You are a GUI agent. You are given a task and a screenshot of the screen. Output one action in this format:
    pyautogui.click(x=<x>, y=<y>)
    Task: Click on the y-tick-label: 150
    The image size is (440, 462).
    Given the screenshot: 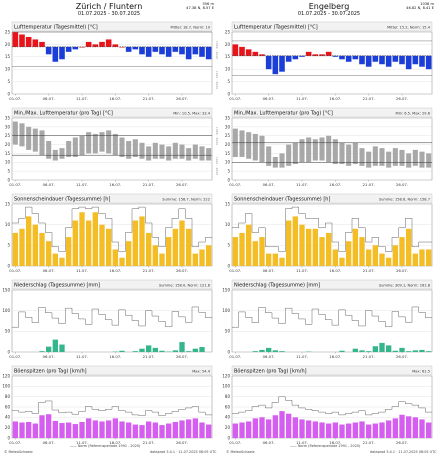 What is the action you would take?
    pyautogui.click(x=226, y=289)
    